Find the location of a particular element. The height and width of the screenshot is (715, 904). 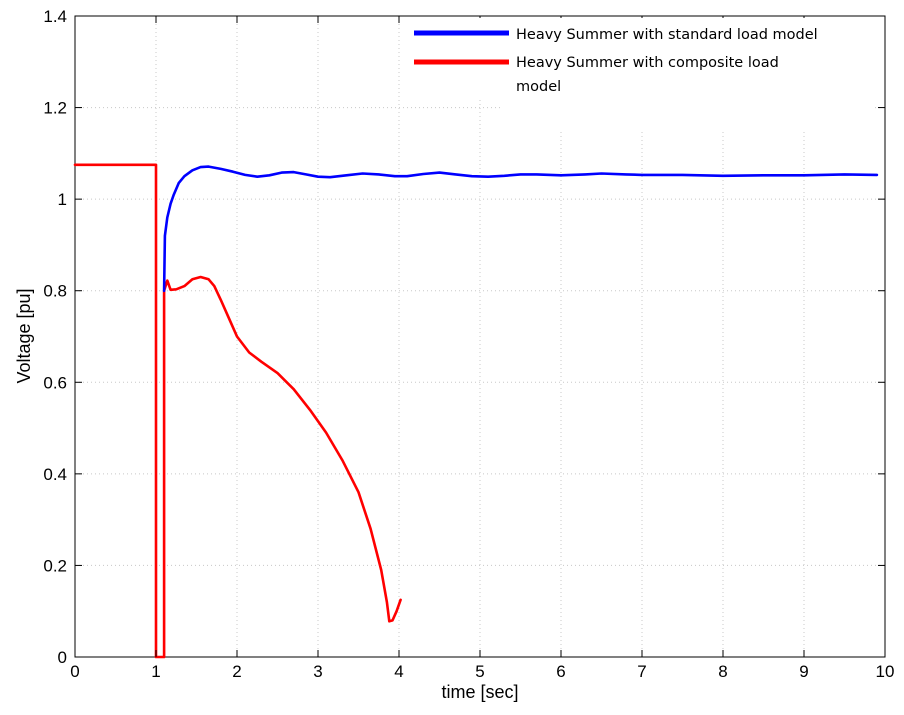

x-tick-label: 10 is located at coordinates (885, 671).